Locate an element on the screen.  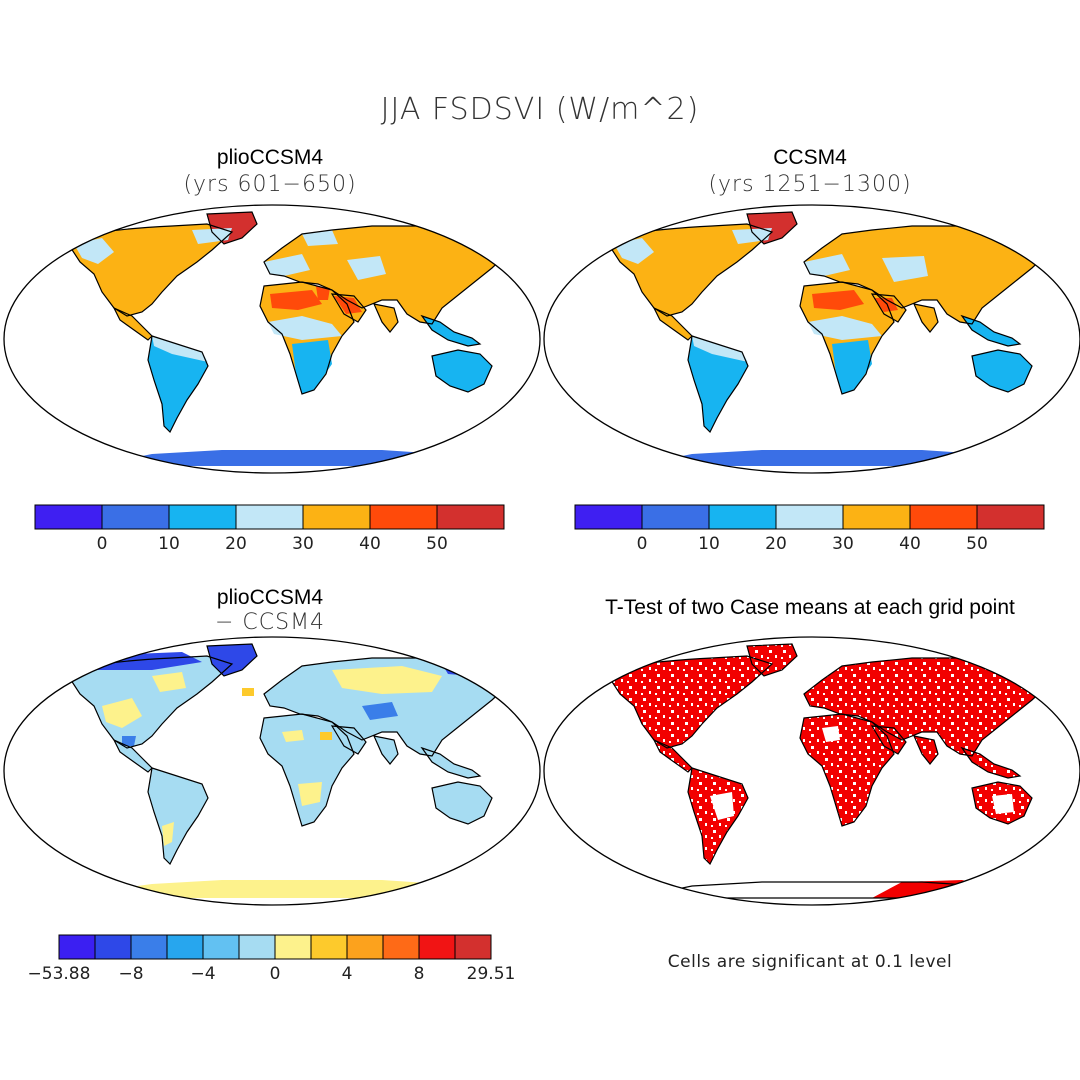
colorbar-diff-tick-label: 0 is located at coordinates (275, 974).